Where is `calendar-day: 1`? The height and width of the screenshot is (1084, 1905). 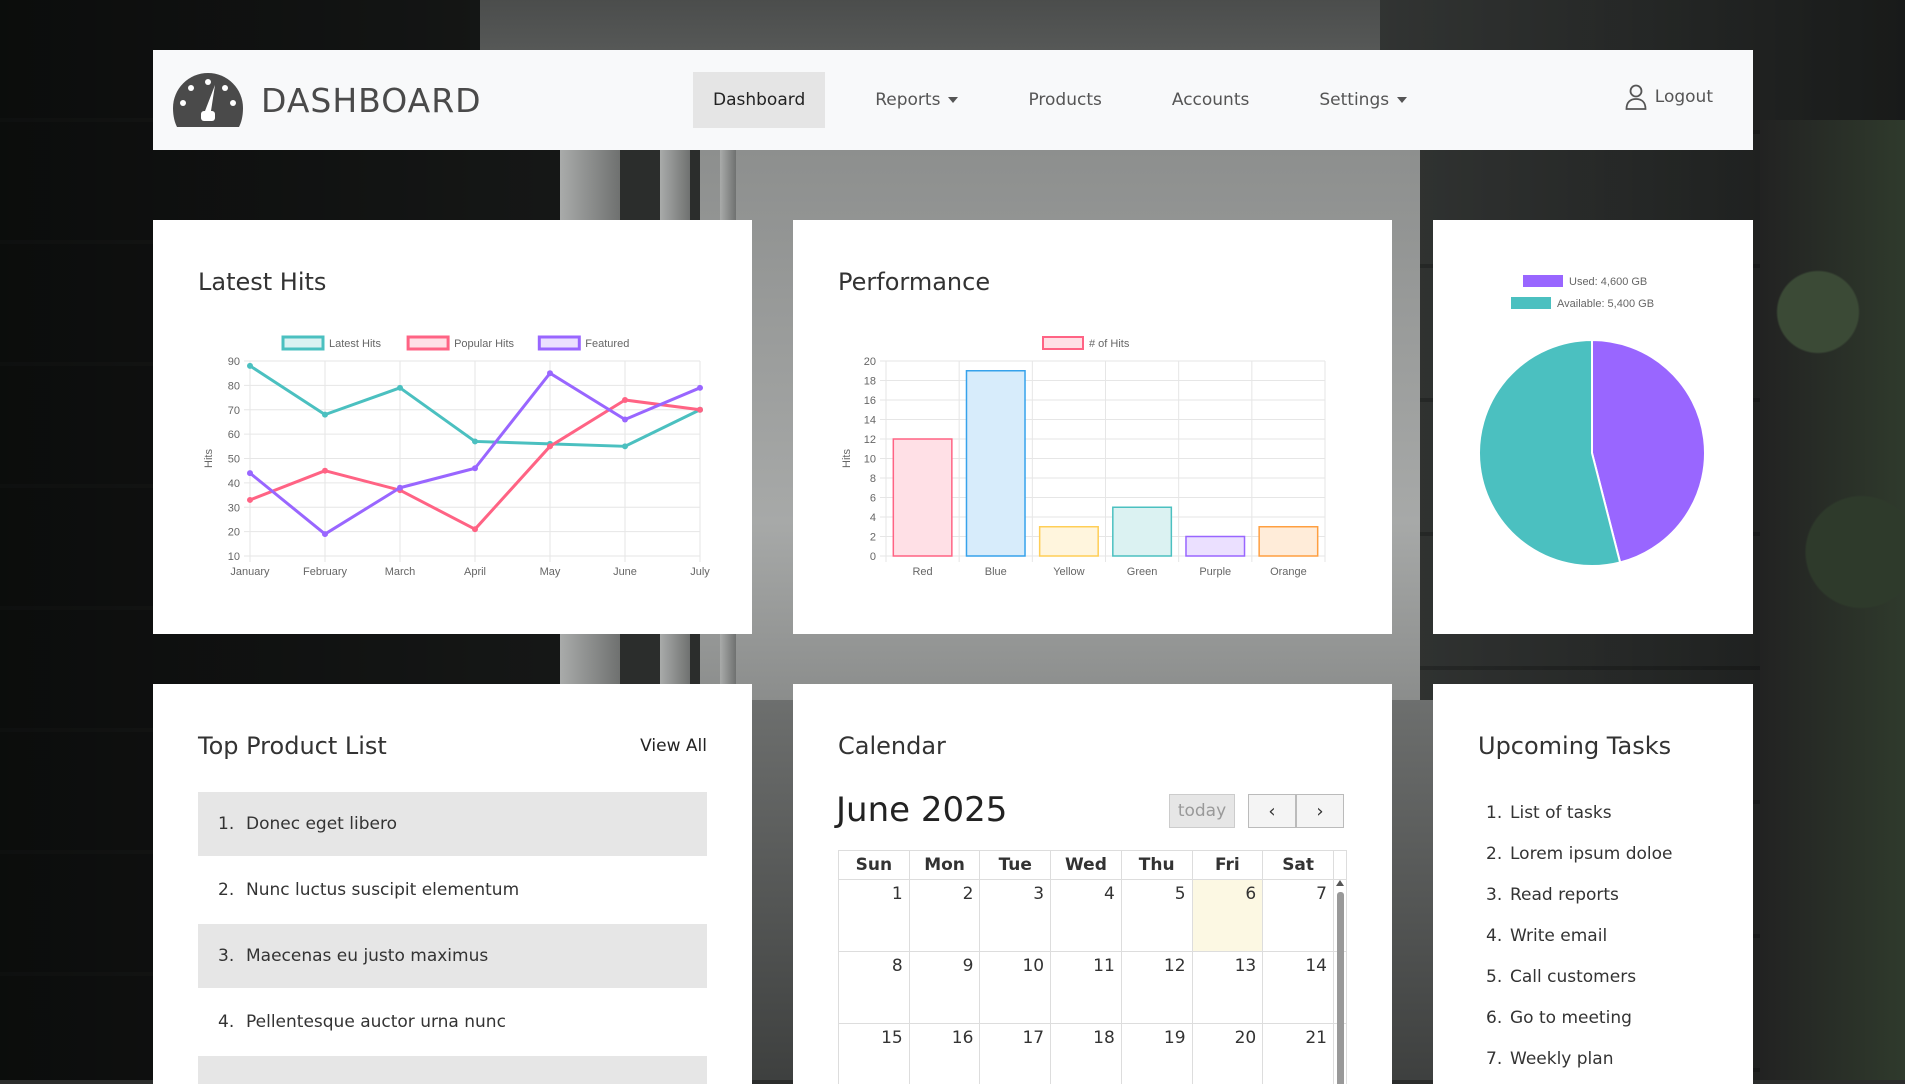 calendar-day: 1 is located at coordinates (874, 916).